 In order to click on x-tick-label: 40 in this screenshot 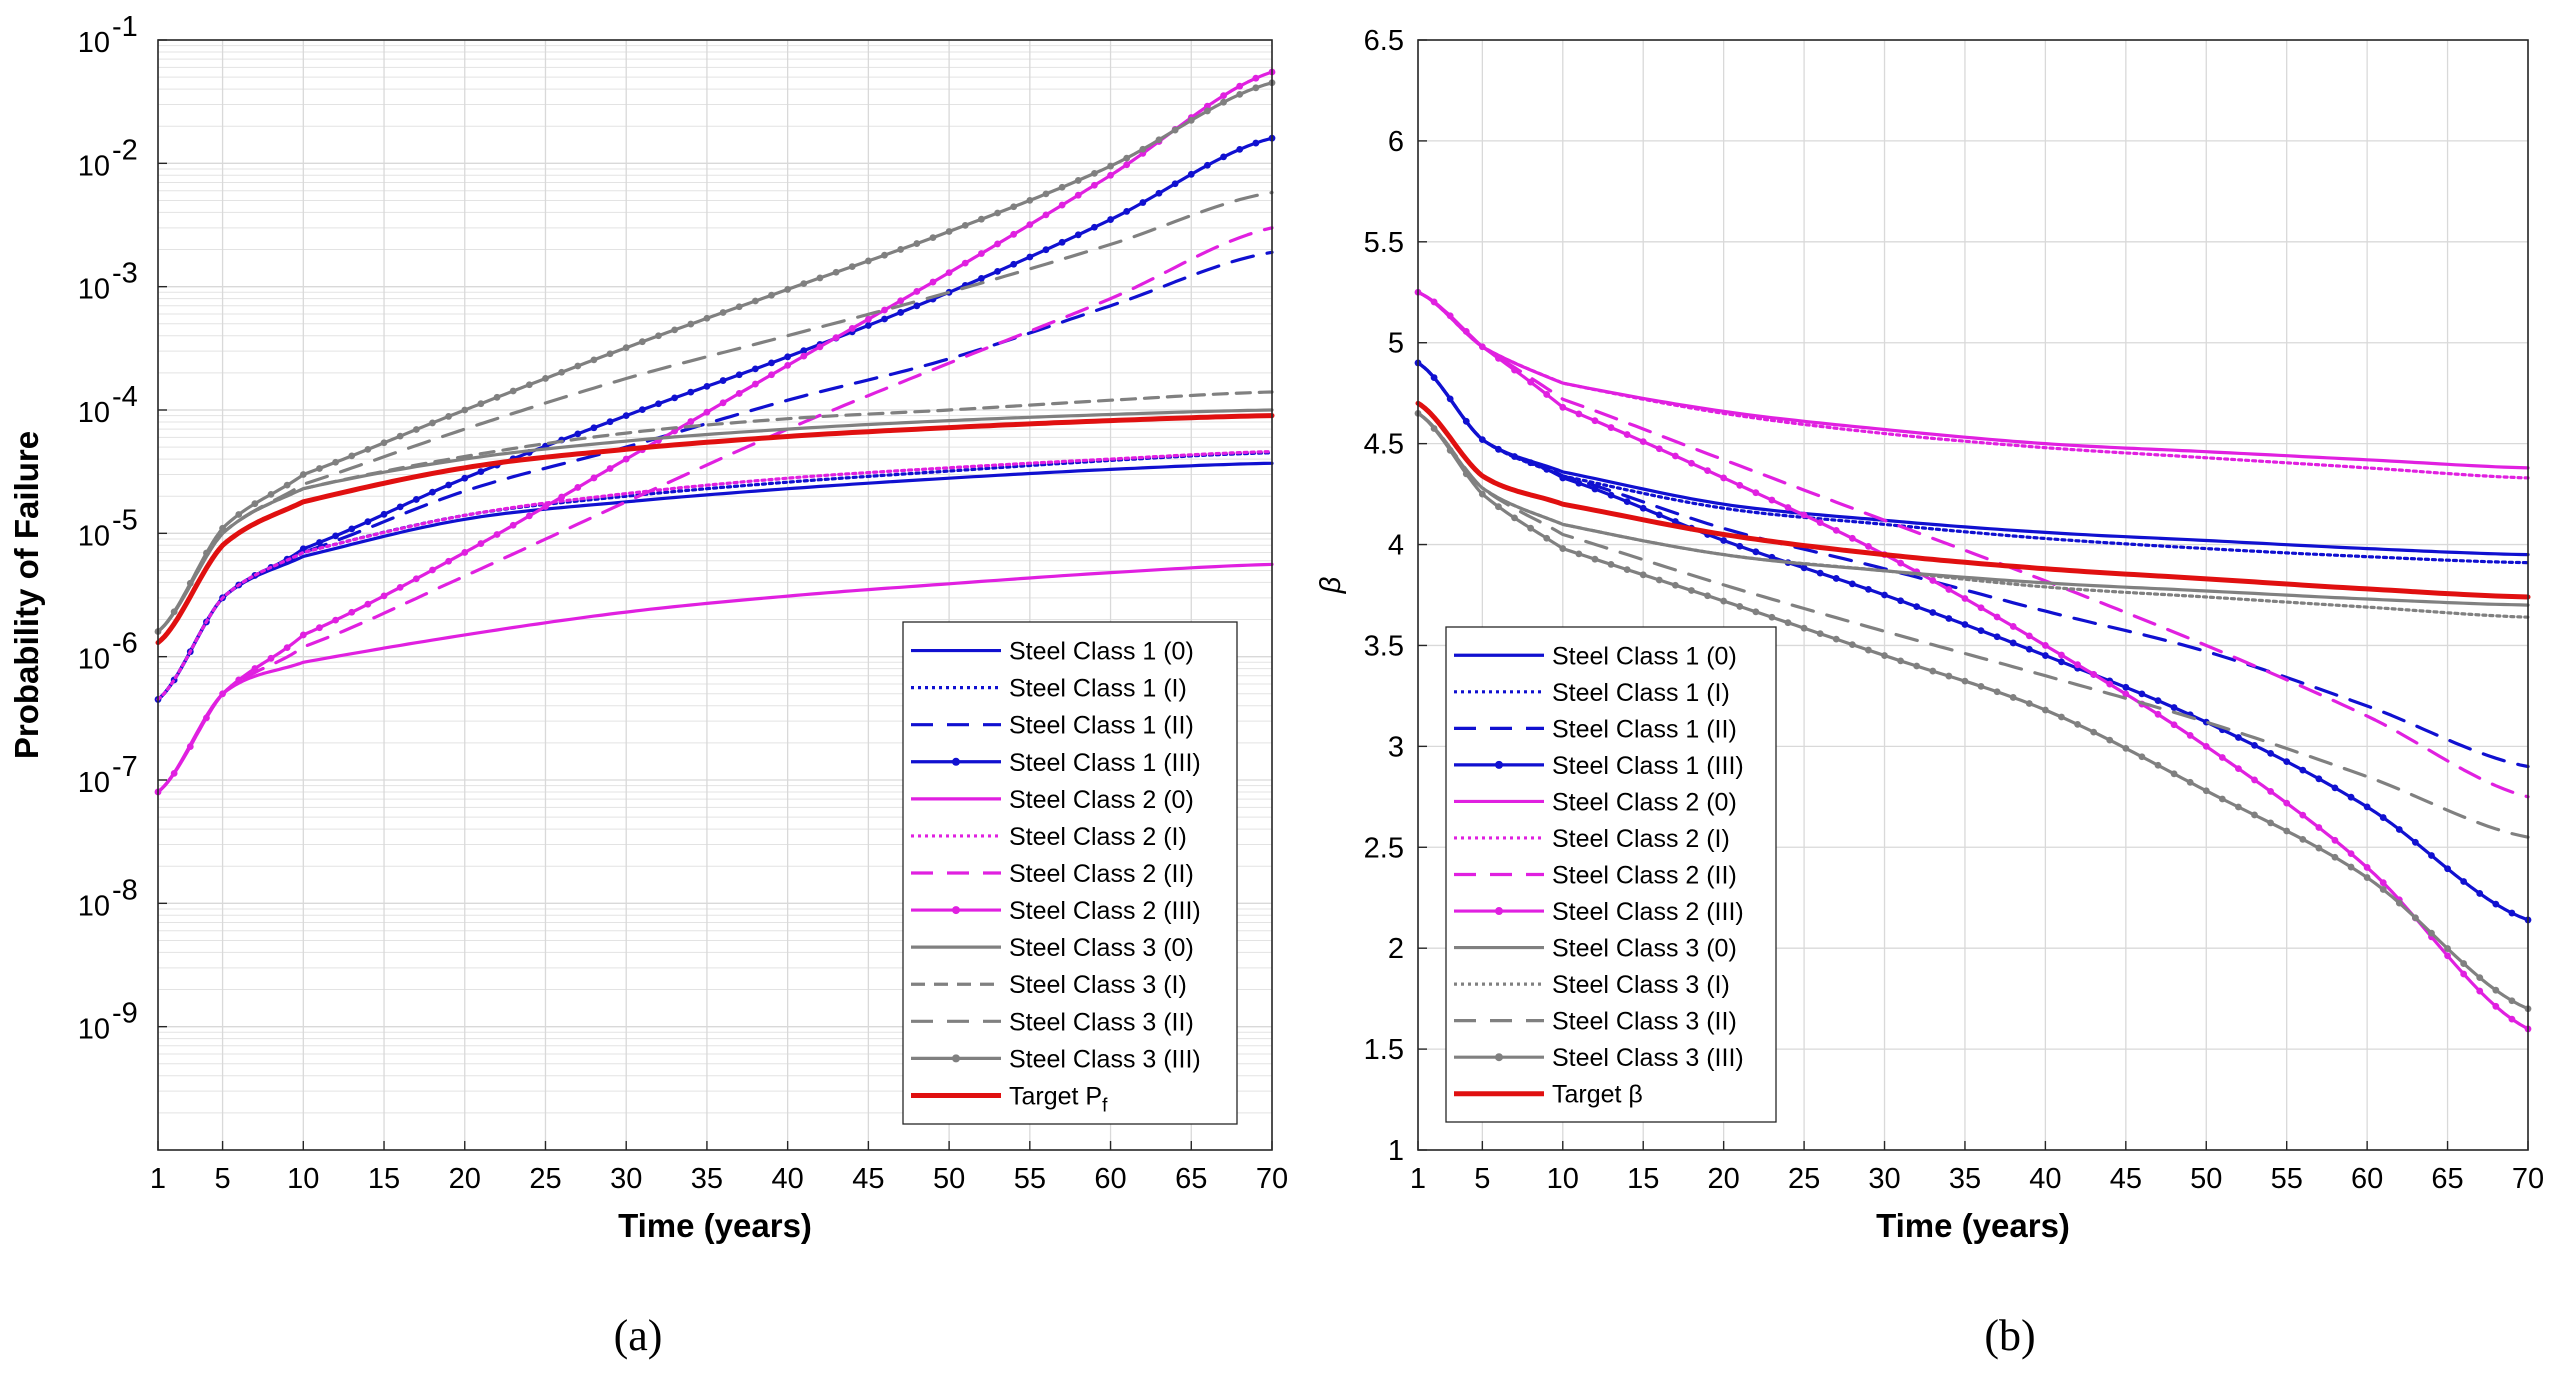, I will do `click(2045, 1179)`.